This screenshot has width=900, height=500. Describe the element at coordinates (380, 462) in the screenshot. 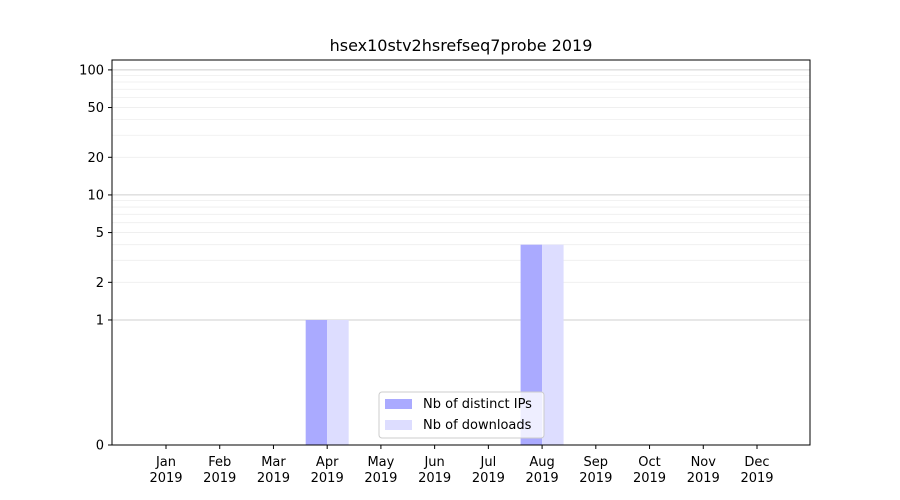

I see `x-tick-label: May` at that location.